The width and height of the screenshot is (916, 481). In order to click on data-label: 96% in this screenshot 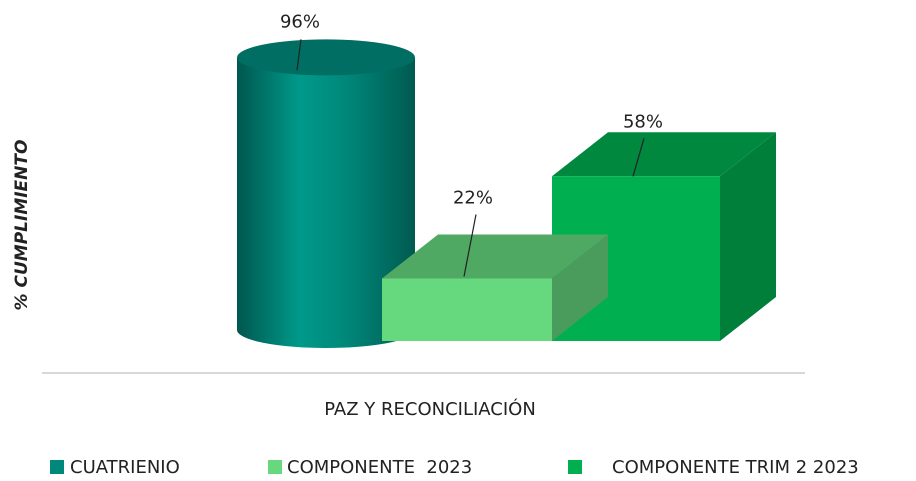, I will do `click(300, 21)`.